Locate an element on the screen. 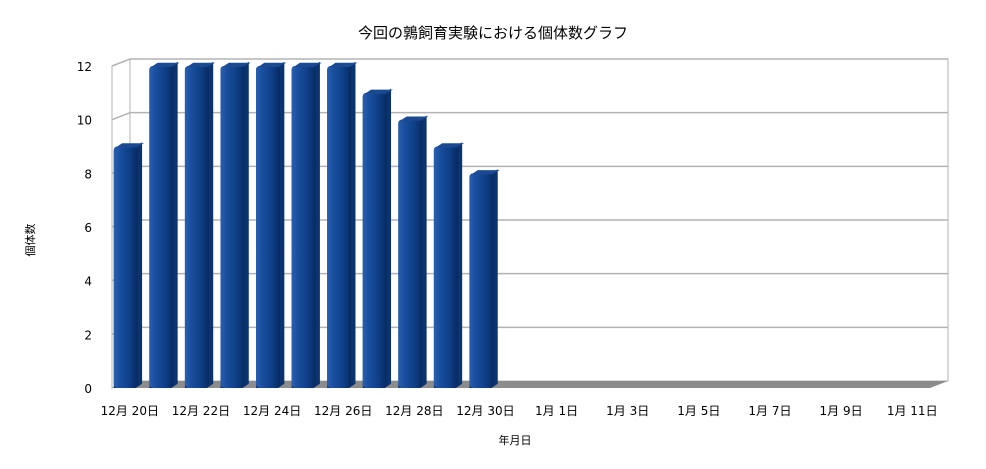  x-tick-label: 1月 11日 is located at coordinates (912, 411).